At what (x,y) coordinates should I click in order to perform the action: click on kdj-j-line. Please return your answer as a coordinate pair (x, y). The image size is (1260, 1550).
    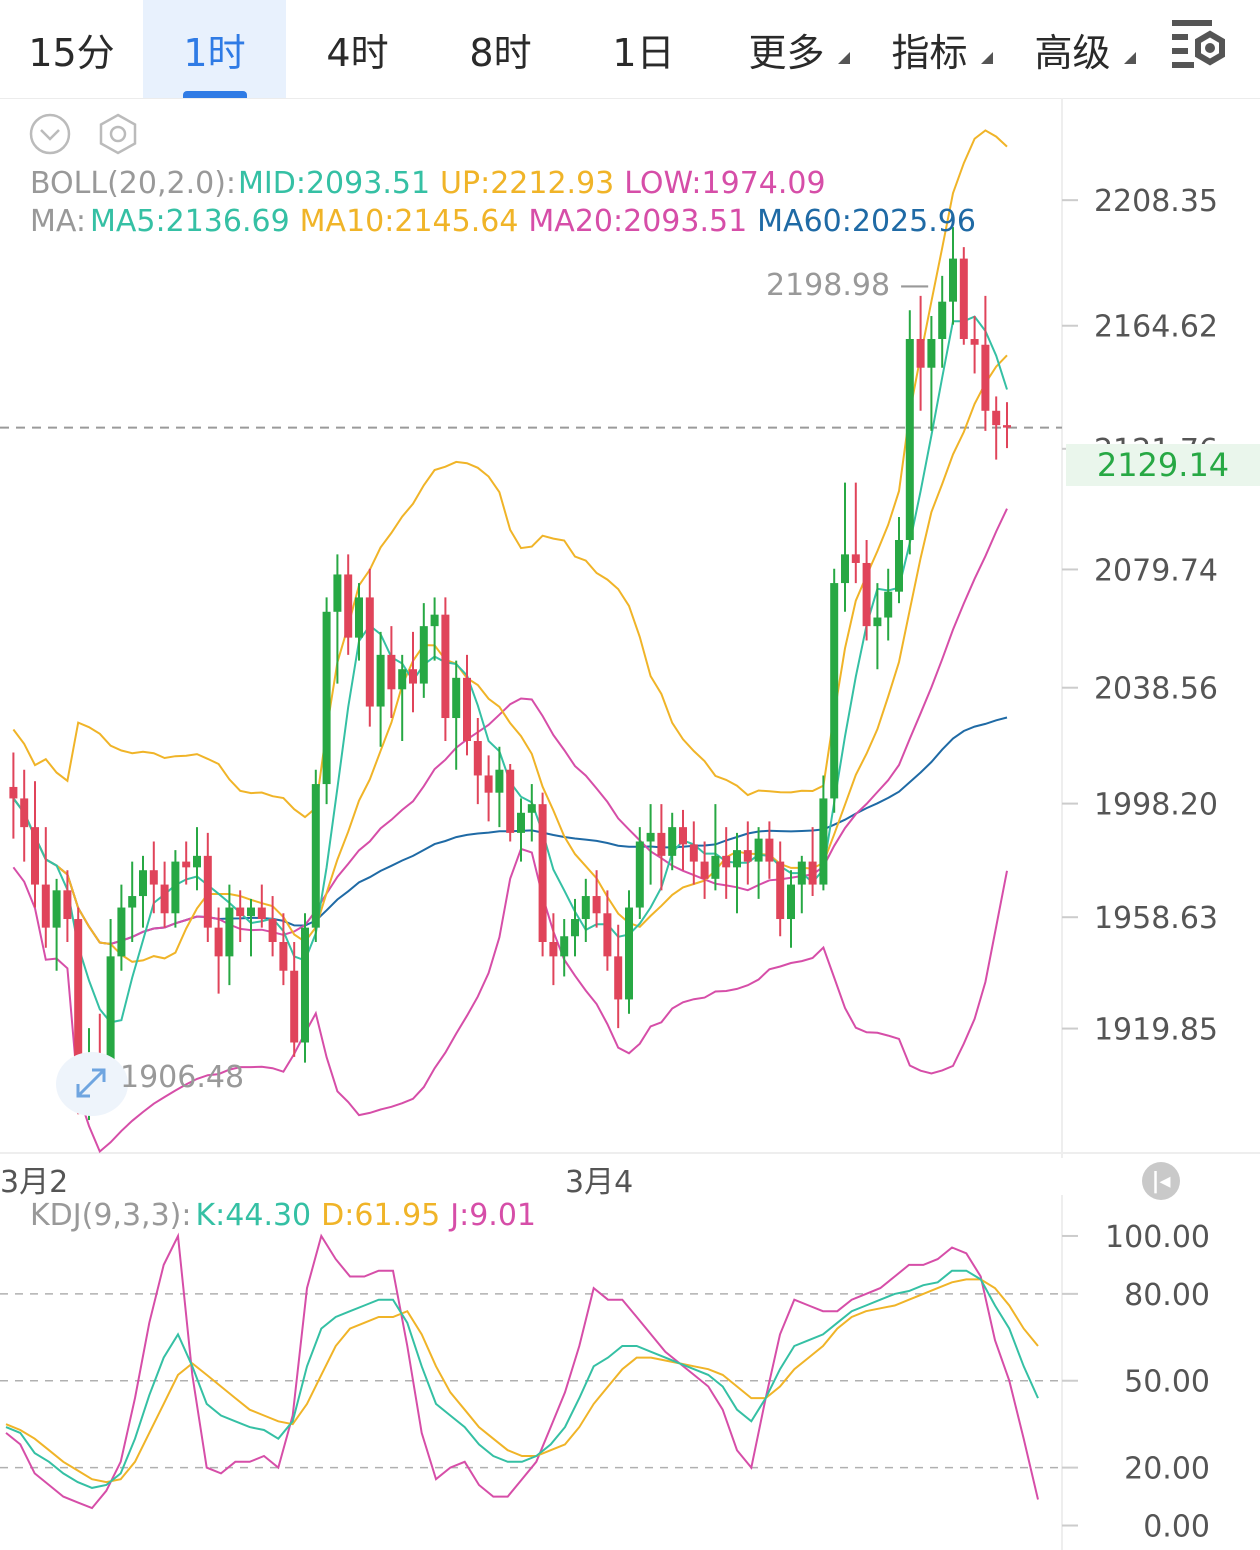
    Looking at the image, I should click on (522, 1371).